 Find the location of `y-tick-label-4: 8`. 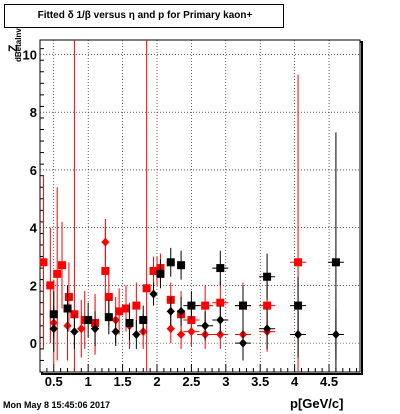

y-tick-label-4: 8 is located at coordinates (33, 112).